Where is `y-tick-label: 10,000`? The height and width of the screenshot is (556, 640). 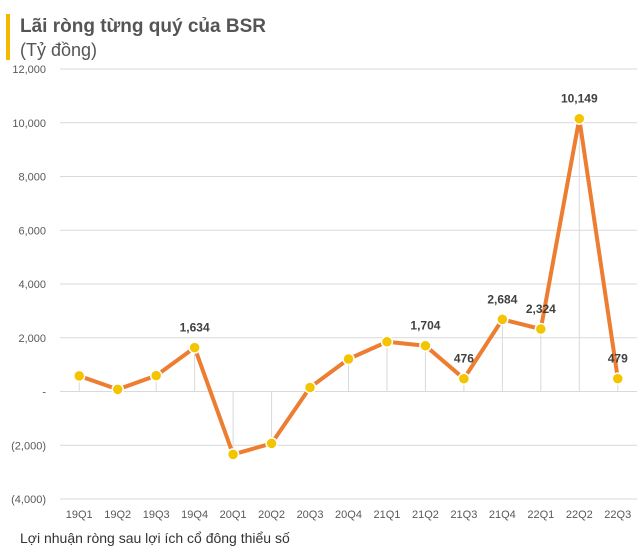 y-tick-label: 10,000 is located at coordinates (29, 124).